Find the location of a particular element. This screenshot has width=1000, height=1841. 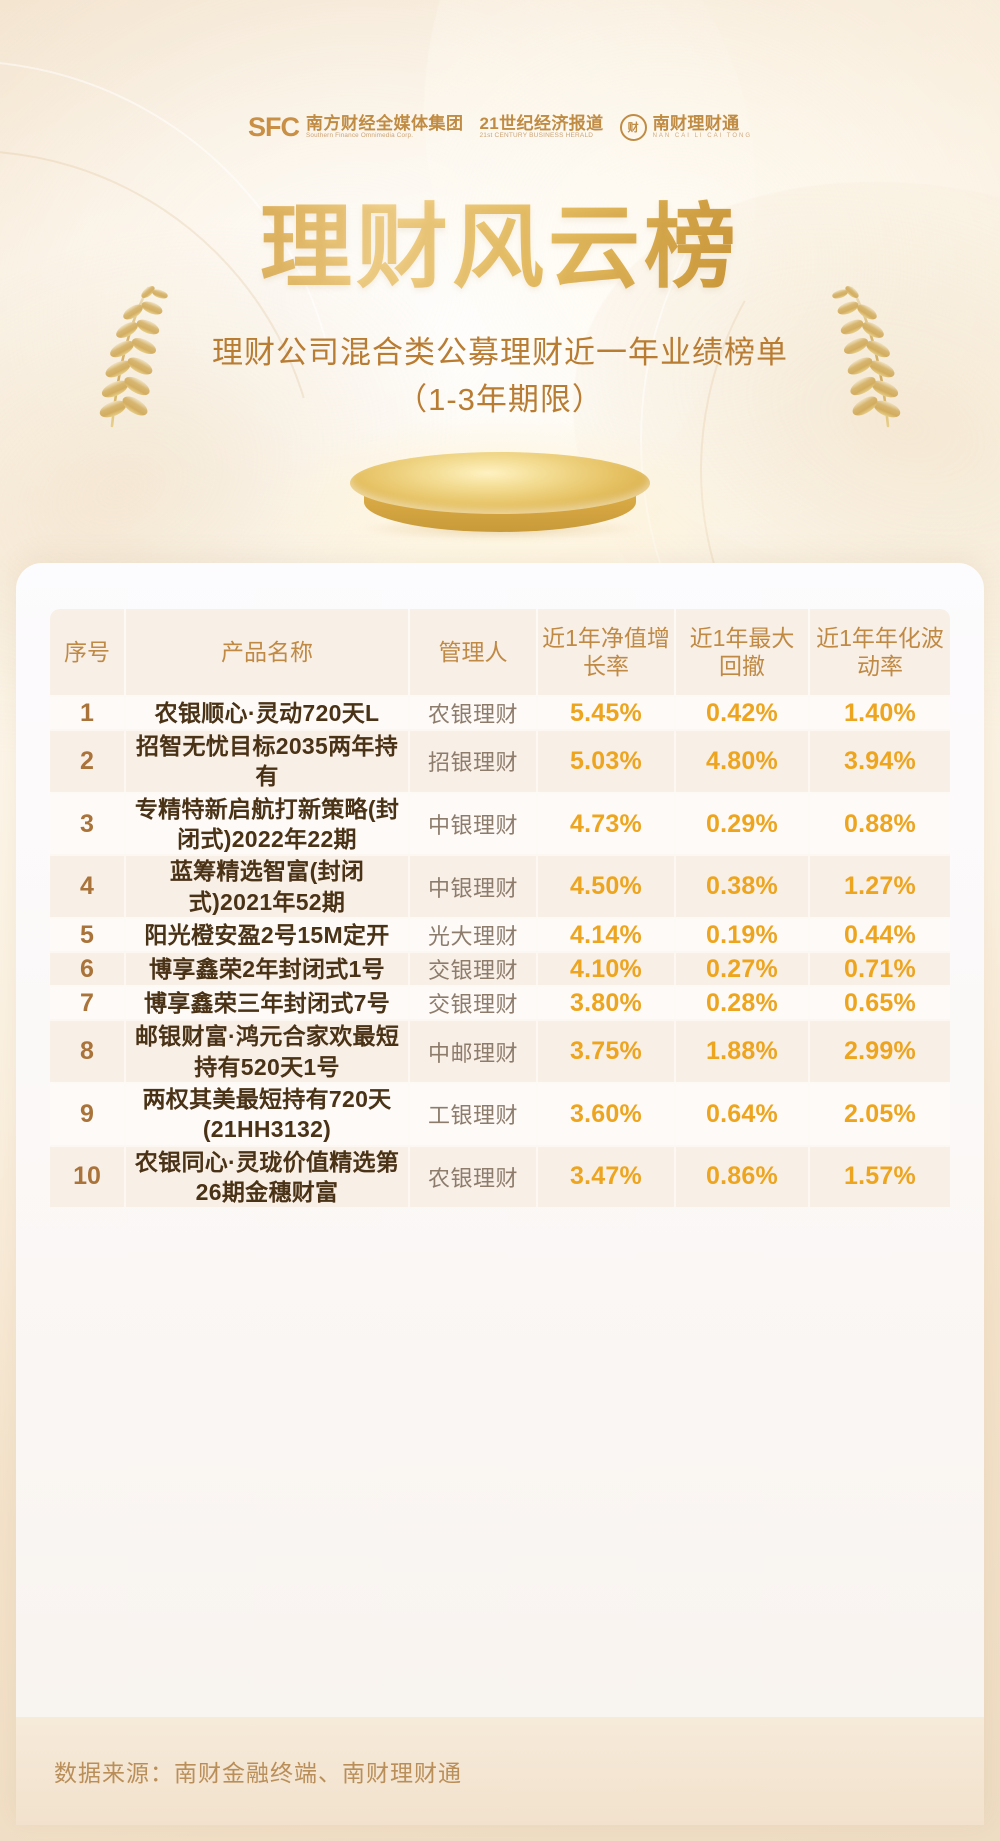

podium-top is located at coordinates (500, 483).